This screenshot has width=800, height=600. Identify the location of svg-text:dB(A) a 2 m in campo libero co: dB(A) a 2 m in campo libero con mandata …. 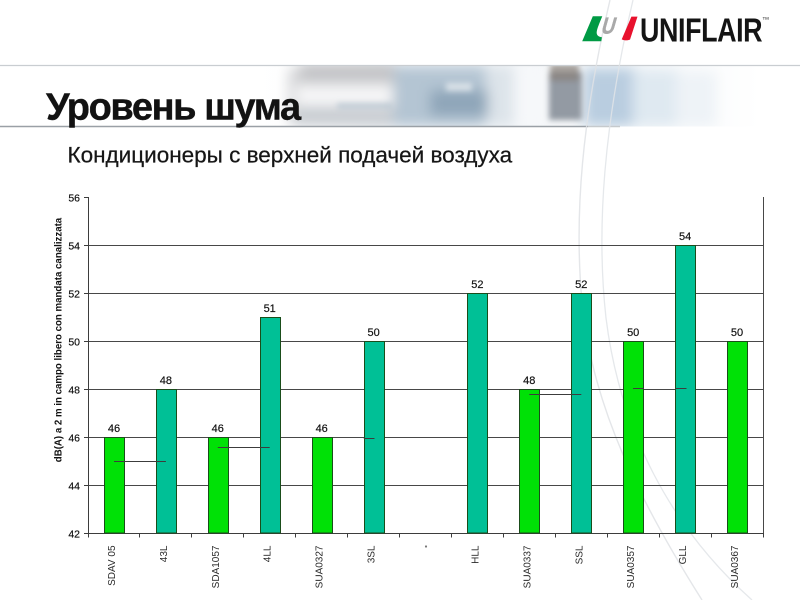
(59, 339).